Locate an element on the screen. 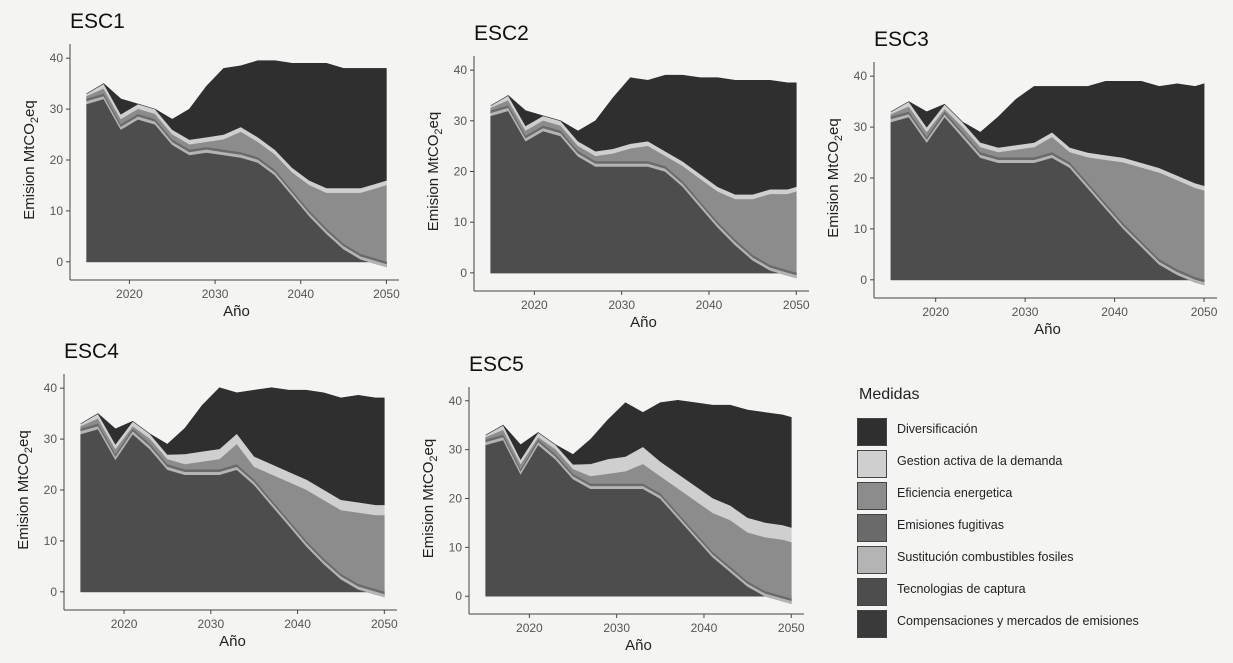  legend-title: Medidas is located at coordinates (889, 394).